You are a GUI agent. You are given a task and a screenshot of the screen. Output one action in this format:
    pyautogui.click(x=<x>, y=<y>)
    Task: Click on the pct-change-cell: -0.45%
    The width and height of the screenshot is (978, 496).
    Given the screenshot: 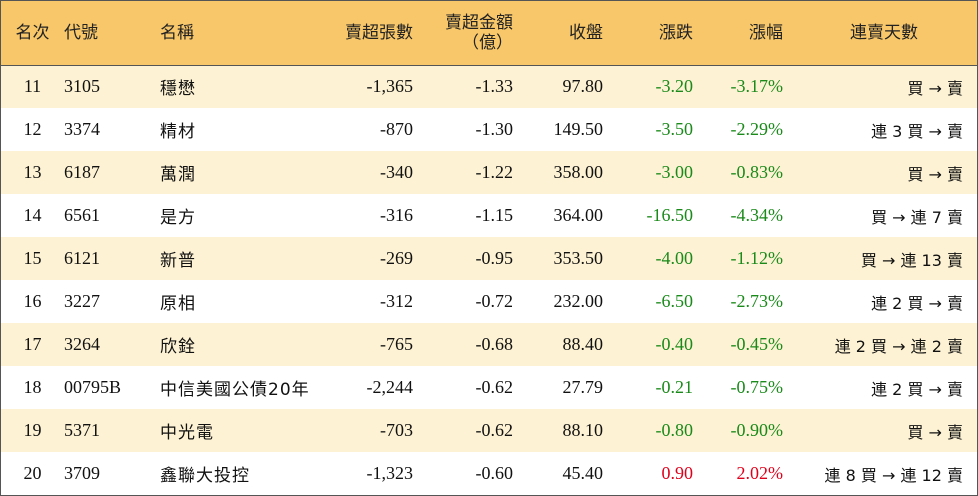 What is the action you would take?
    pyautogui.click(x=757, y=344)
    